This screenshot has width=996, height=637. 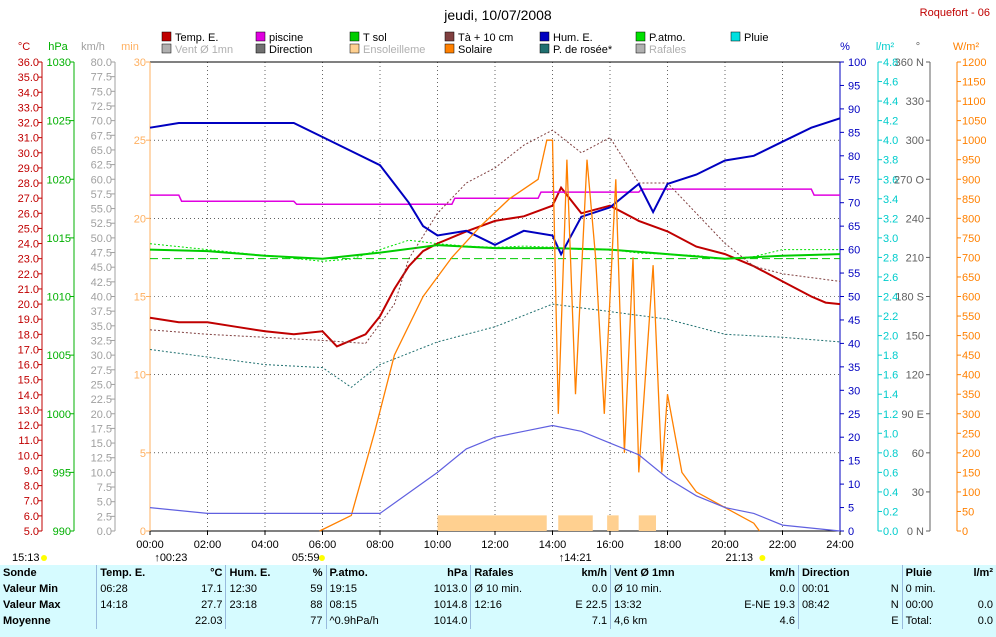 I want to click on tick-label-hpa: 1005, so click(x=59, y=356).